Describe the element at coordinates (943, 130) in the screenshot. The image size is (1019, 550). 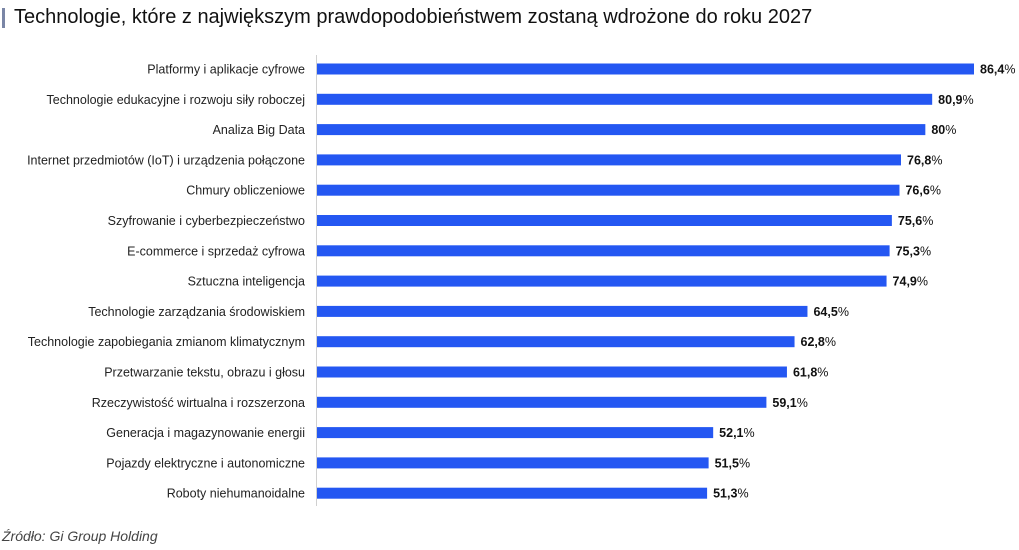
I see `value-label: 80%` at that location.